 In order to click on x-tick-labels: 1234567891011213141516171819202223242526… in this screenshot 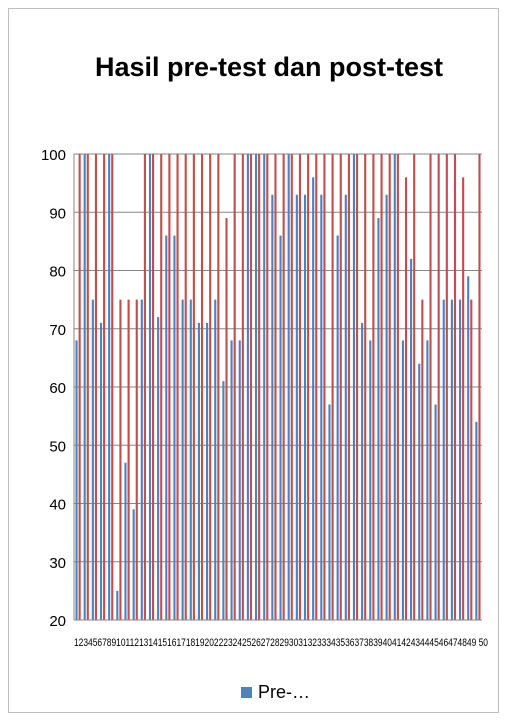, I will do `click(281, 643)`.